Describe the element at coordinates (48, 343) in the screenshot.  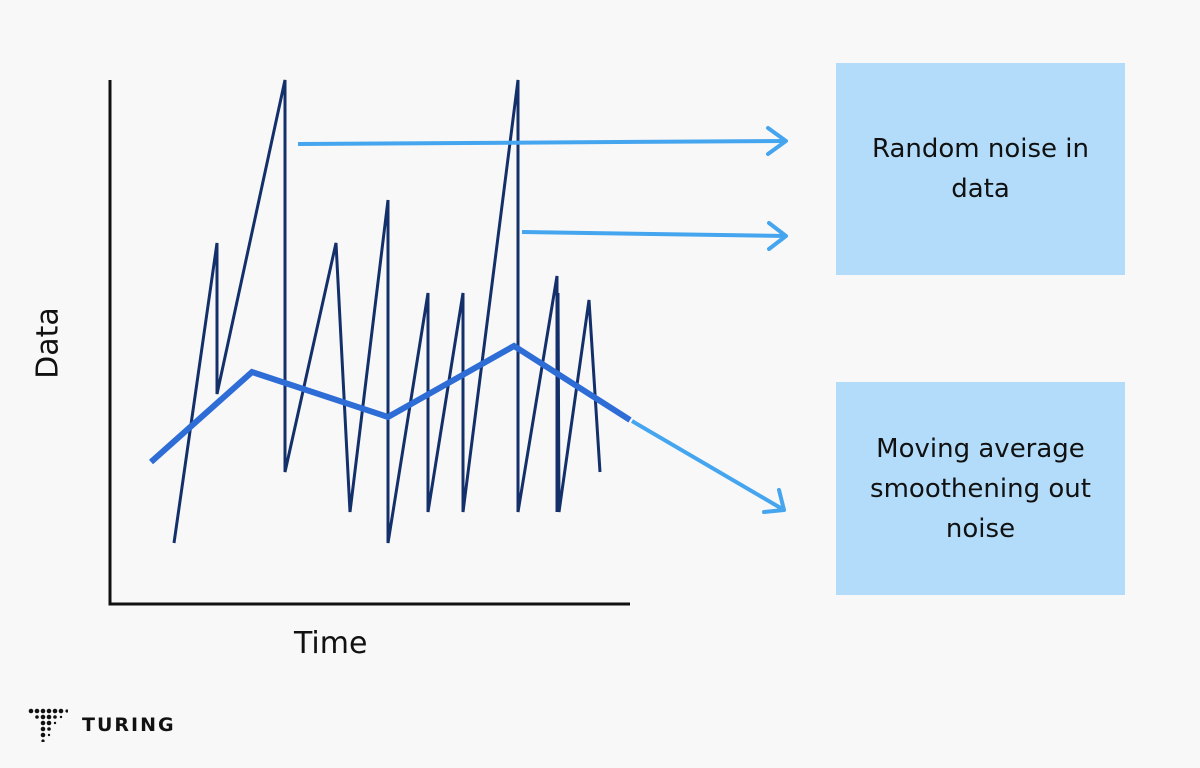
I see `y-axis-label: Data` at that location.